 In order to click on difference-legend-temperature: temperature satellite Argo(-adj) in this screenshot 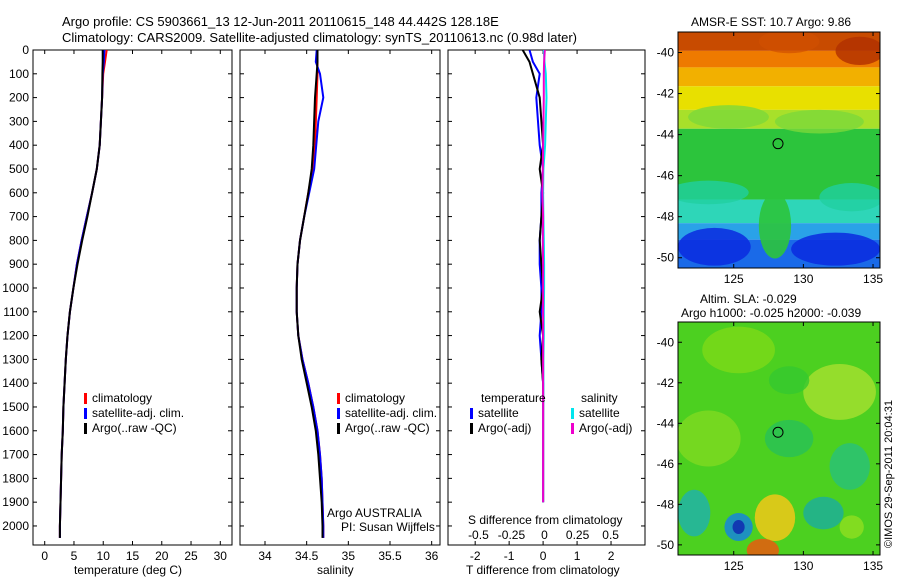, I will do `click(508, 413)`.